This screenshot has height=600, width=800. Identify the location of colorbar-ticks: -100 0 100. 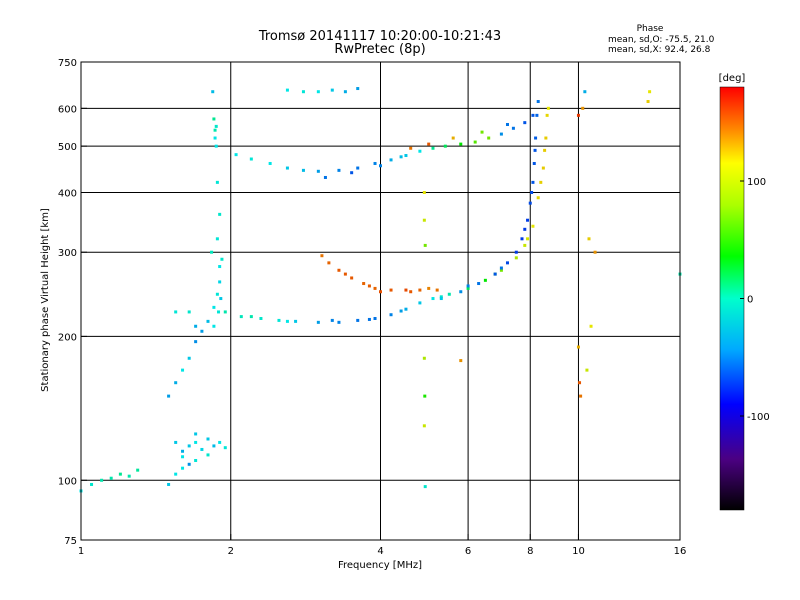
(755, 300).